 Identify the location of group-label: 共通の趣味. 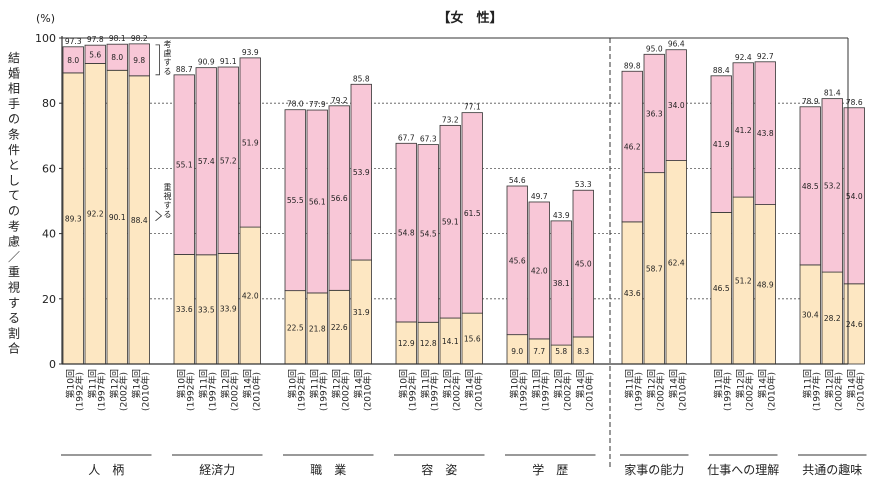
(832, 469).